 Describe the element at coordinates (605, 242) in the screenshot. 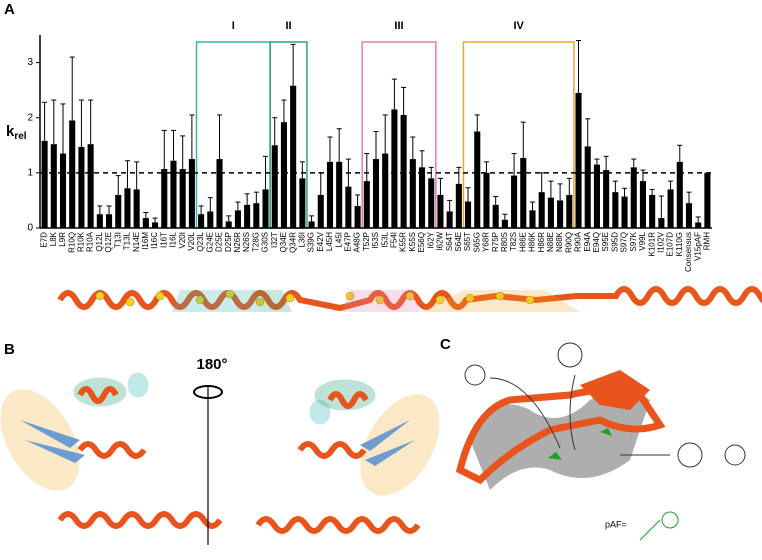

I see `x-tick-label: S95E` at that location.